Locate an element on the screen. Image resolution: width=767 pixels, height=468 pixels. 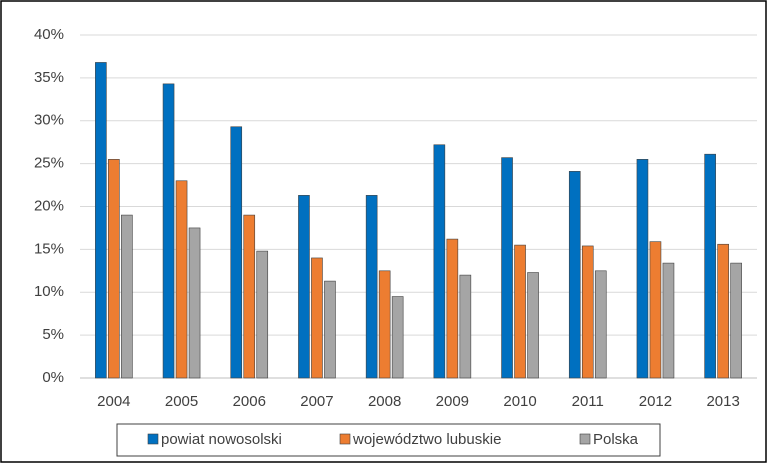
x-tick-label: 2007 is located at coordinates (316, 401).